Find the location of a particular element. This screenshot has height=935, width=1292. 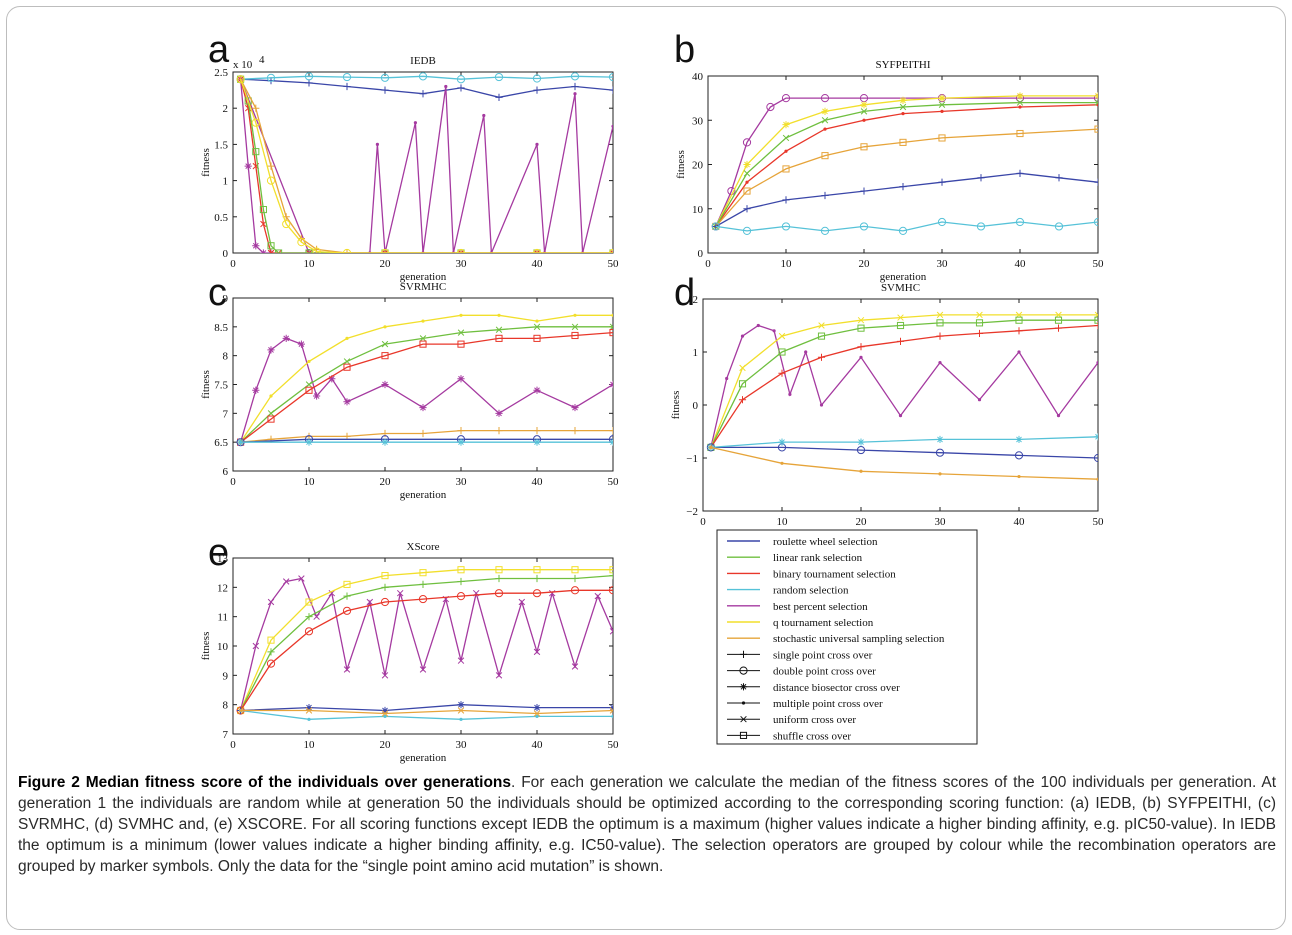

x-axis-label: generation is located at coordinates (903, 277).